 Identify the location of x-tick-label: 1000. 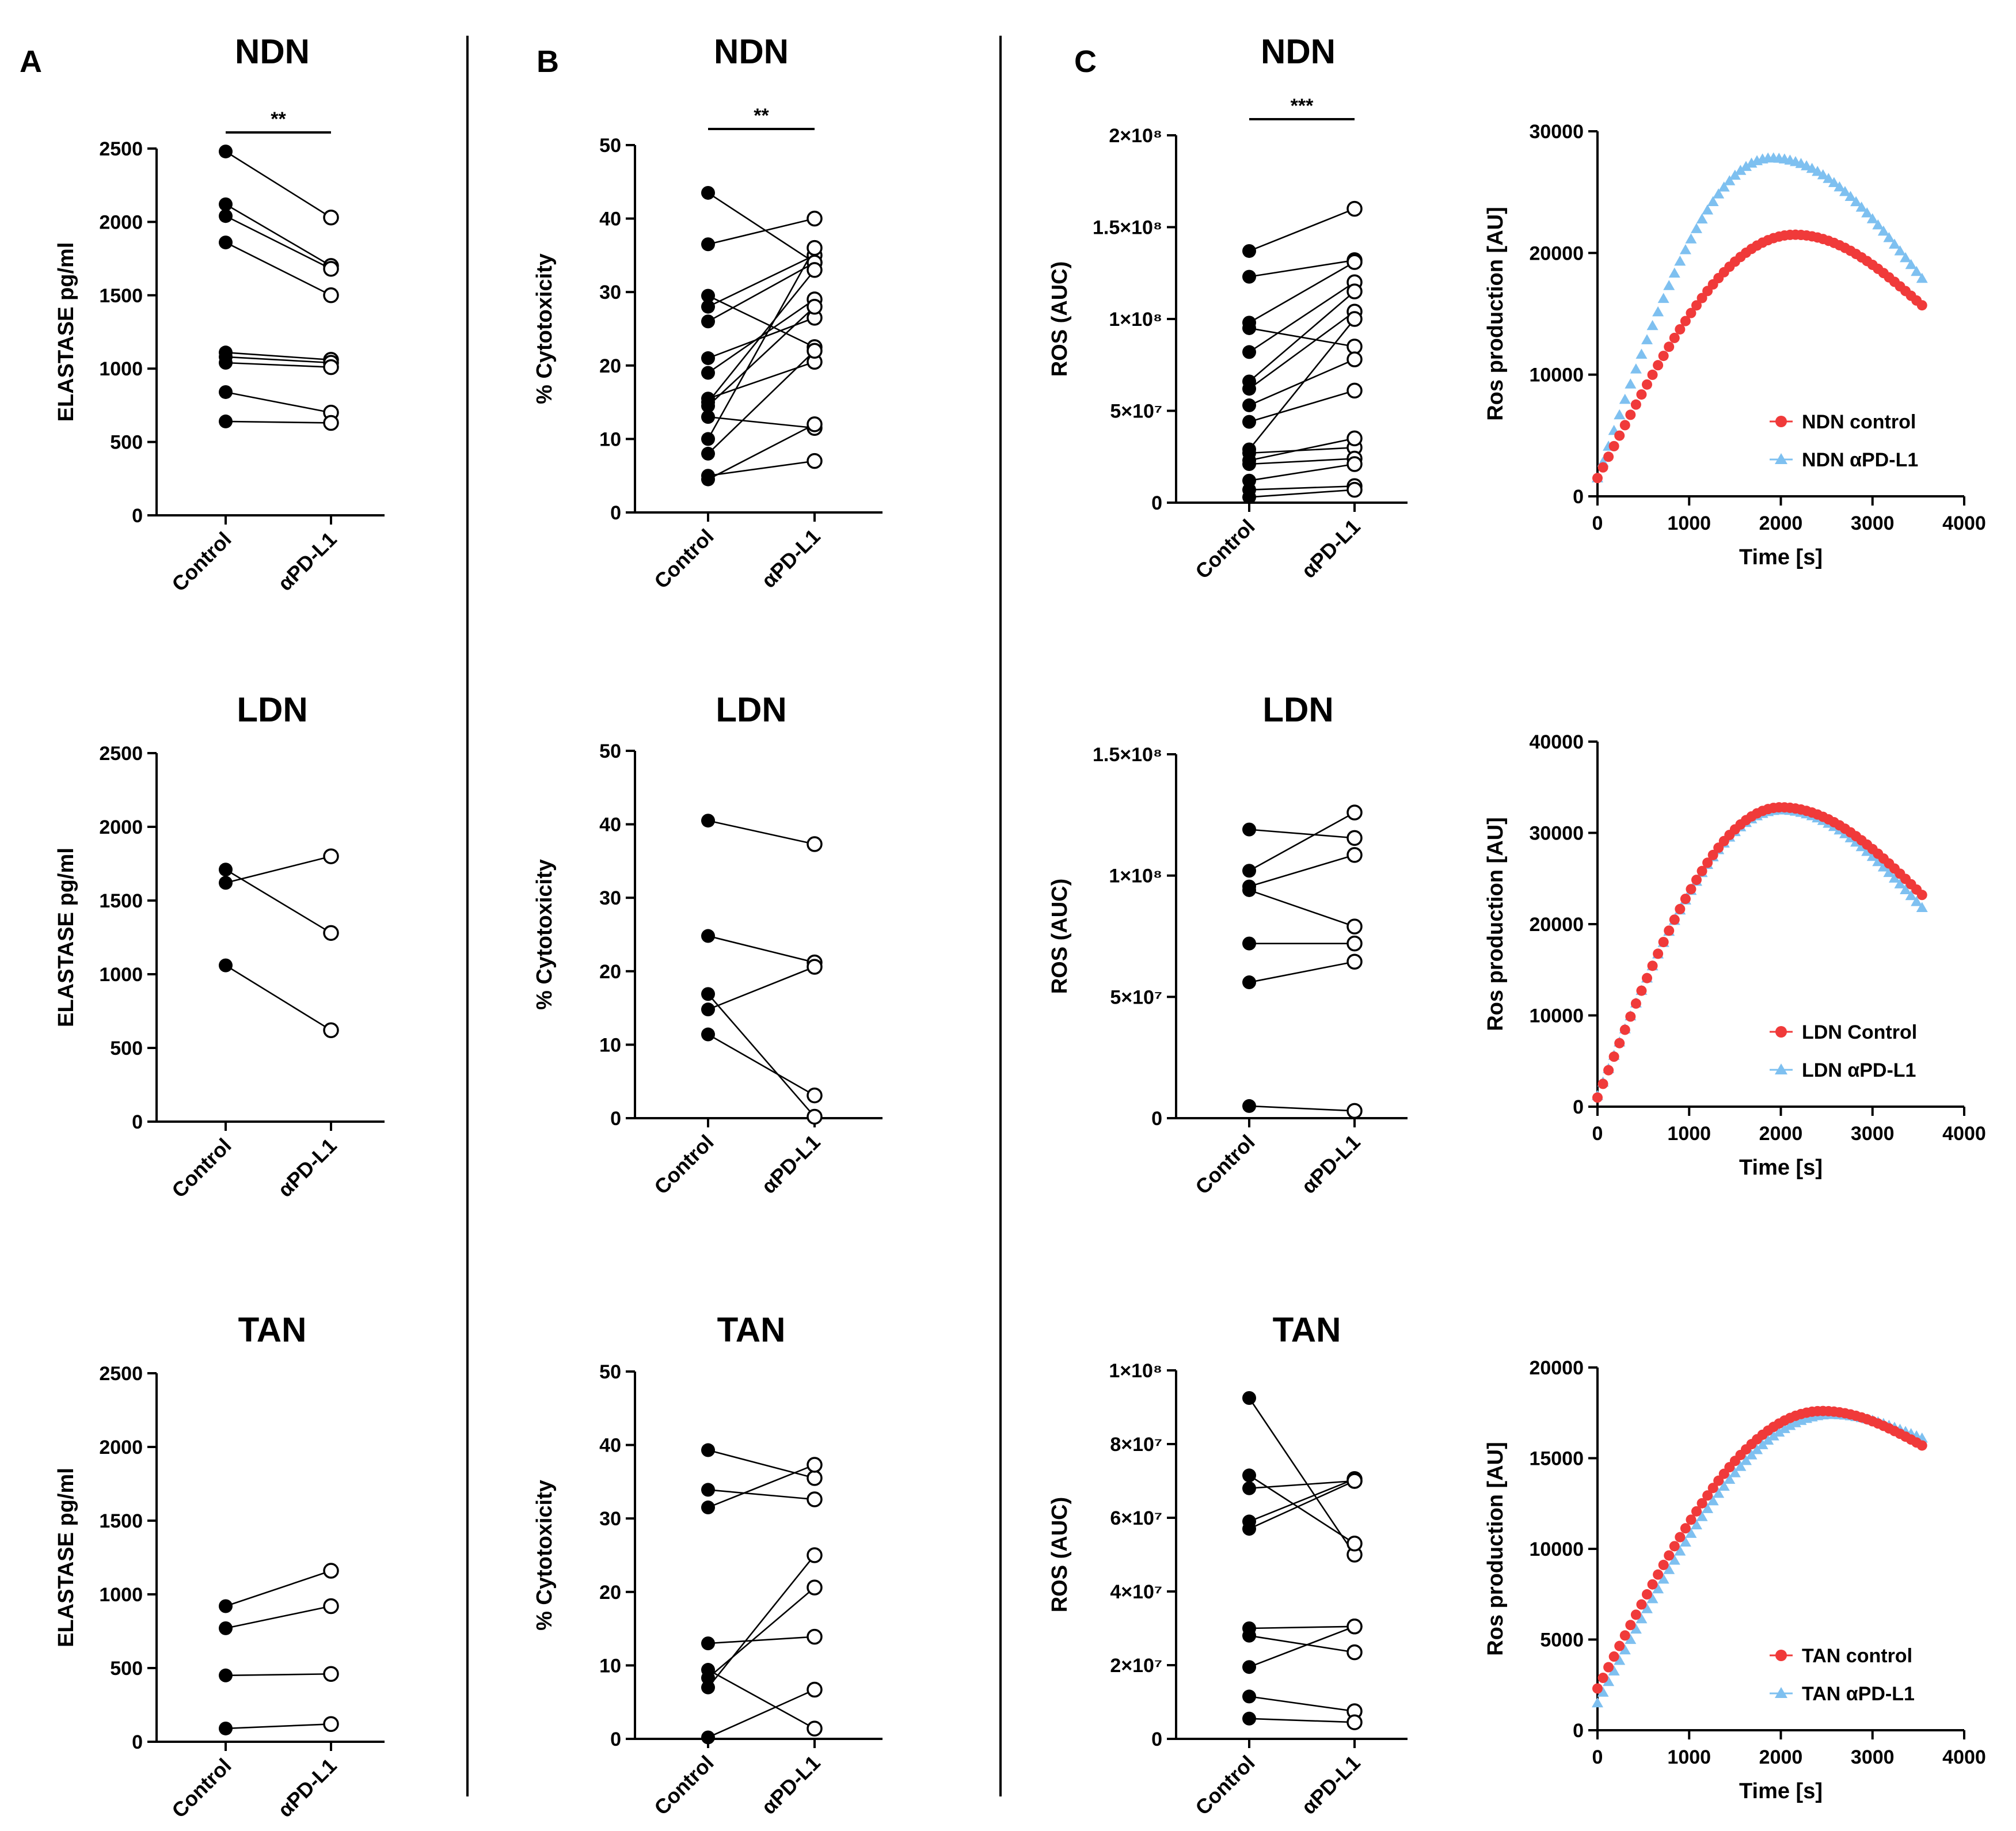
(1689, 523).